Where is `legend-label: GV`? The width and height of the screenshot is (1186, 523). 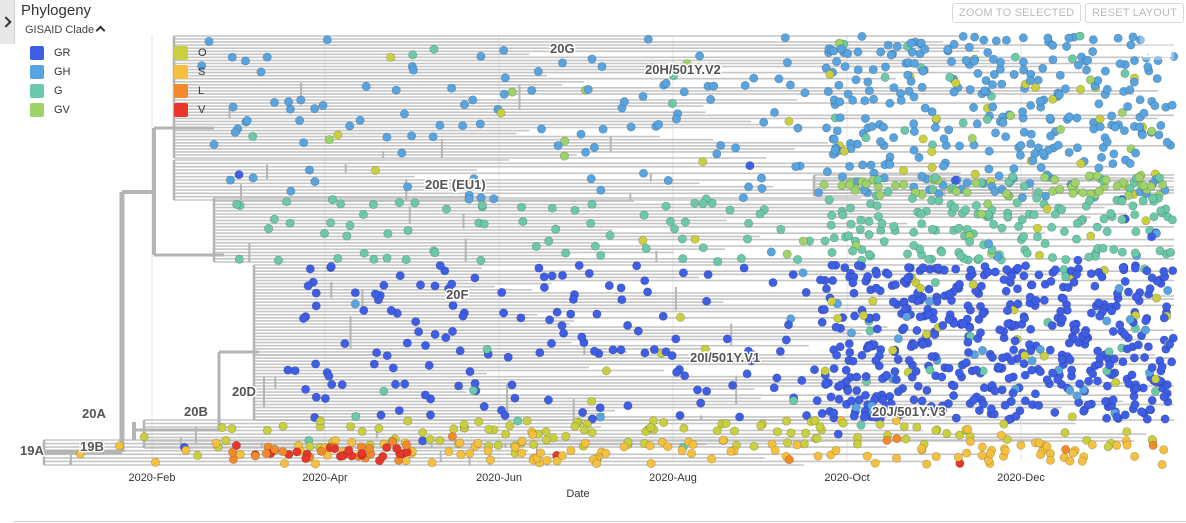
legend-label: GV is located at coordinates (62, 110).